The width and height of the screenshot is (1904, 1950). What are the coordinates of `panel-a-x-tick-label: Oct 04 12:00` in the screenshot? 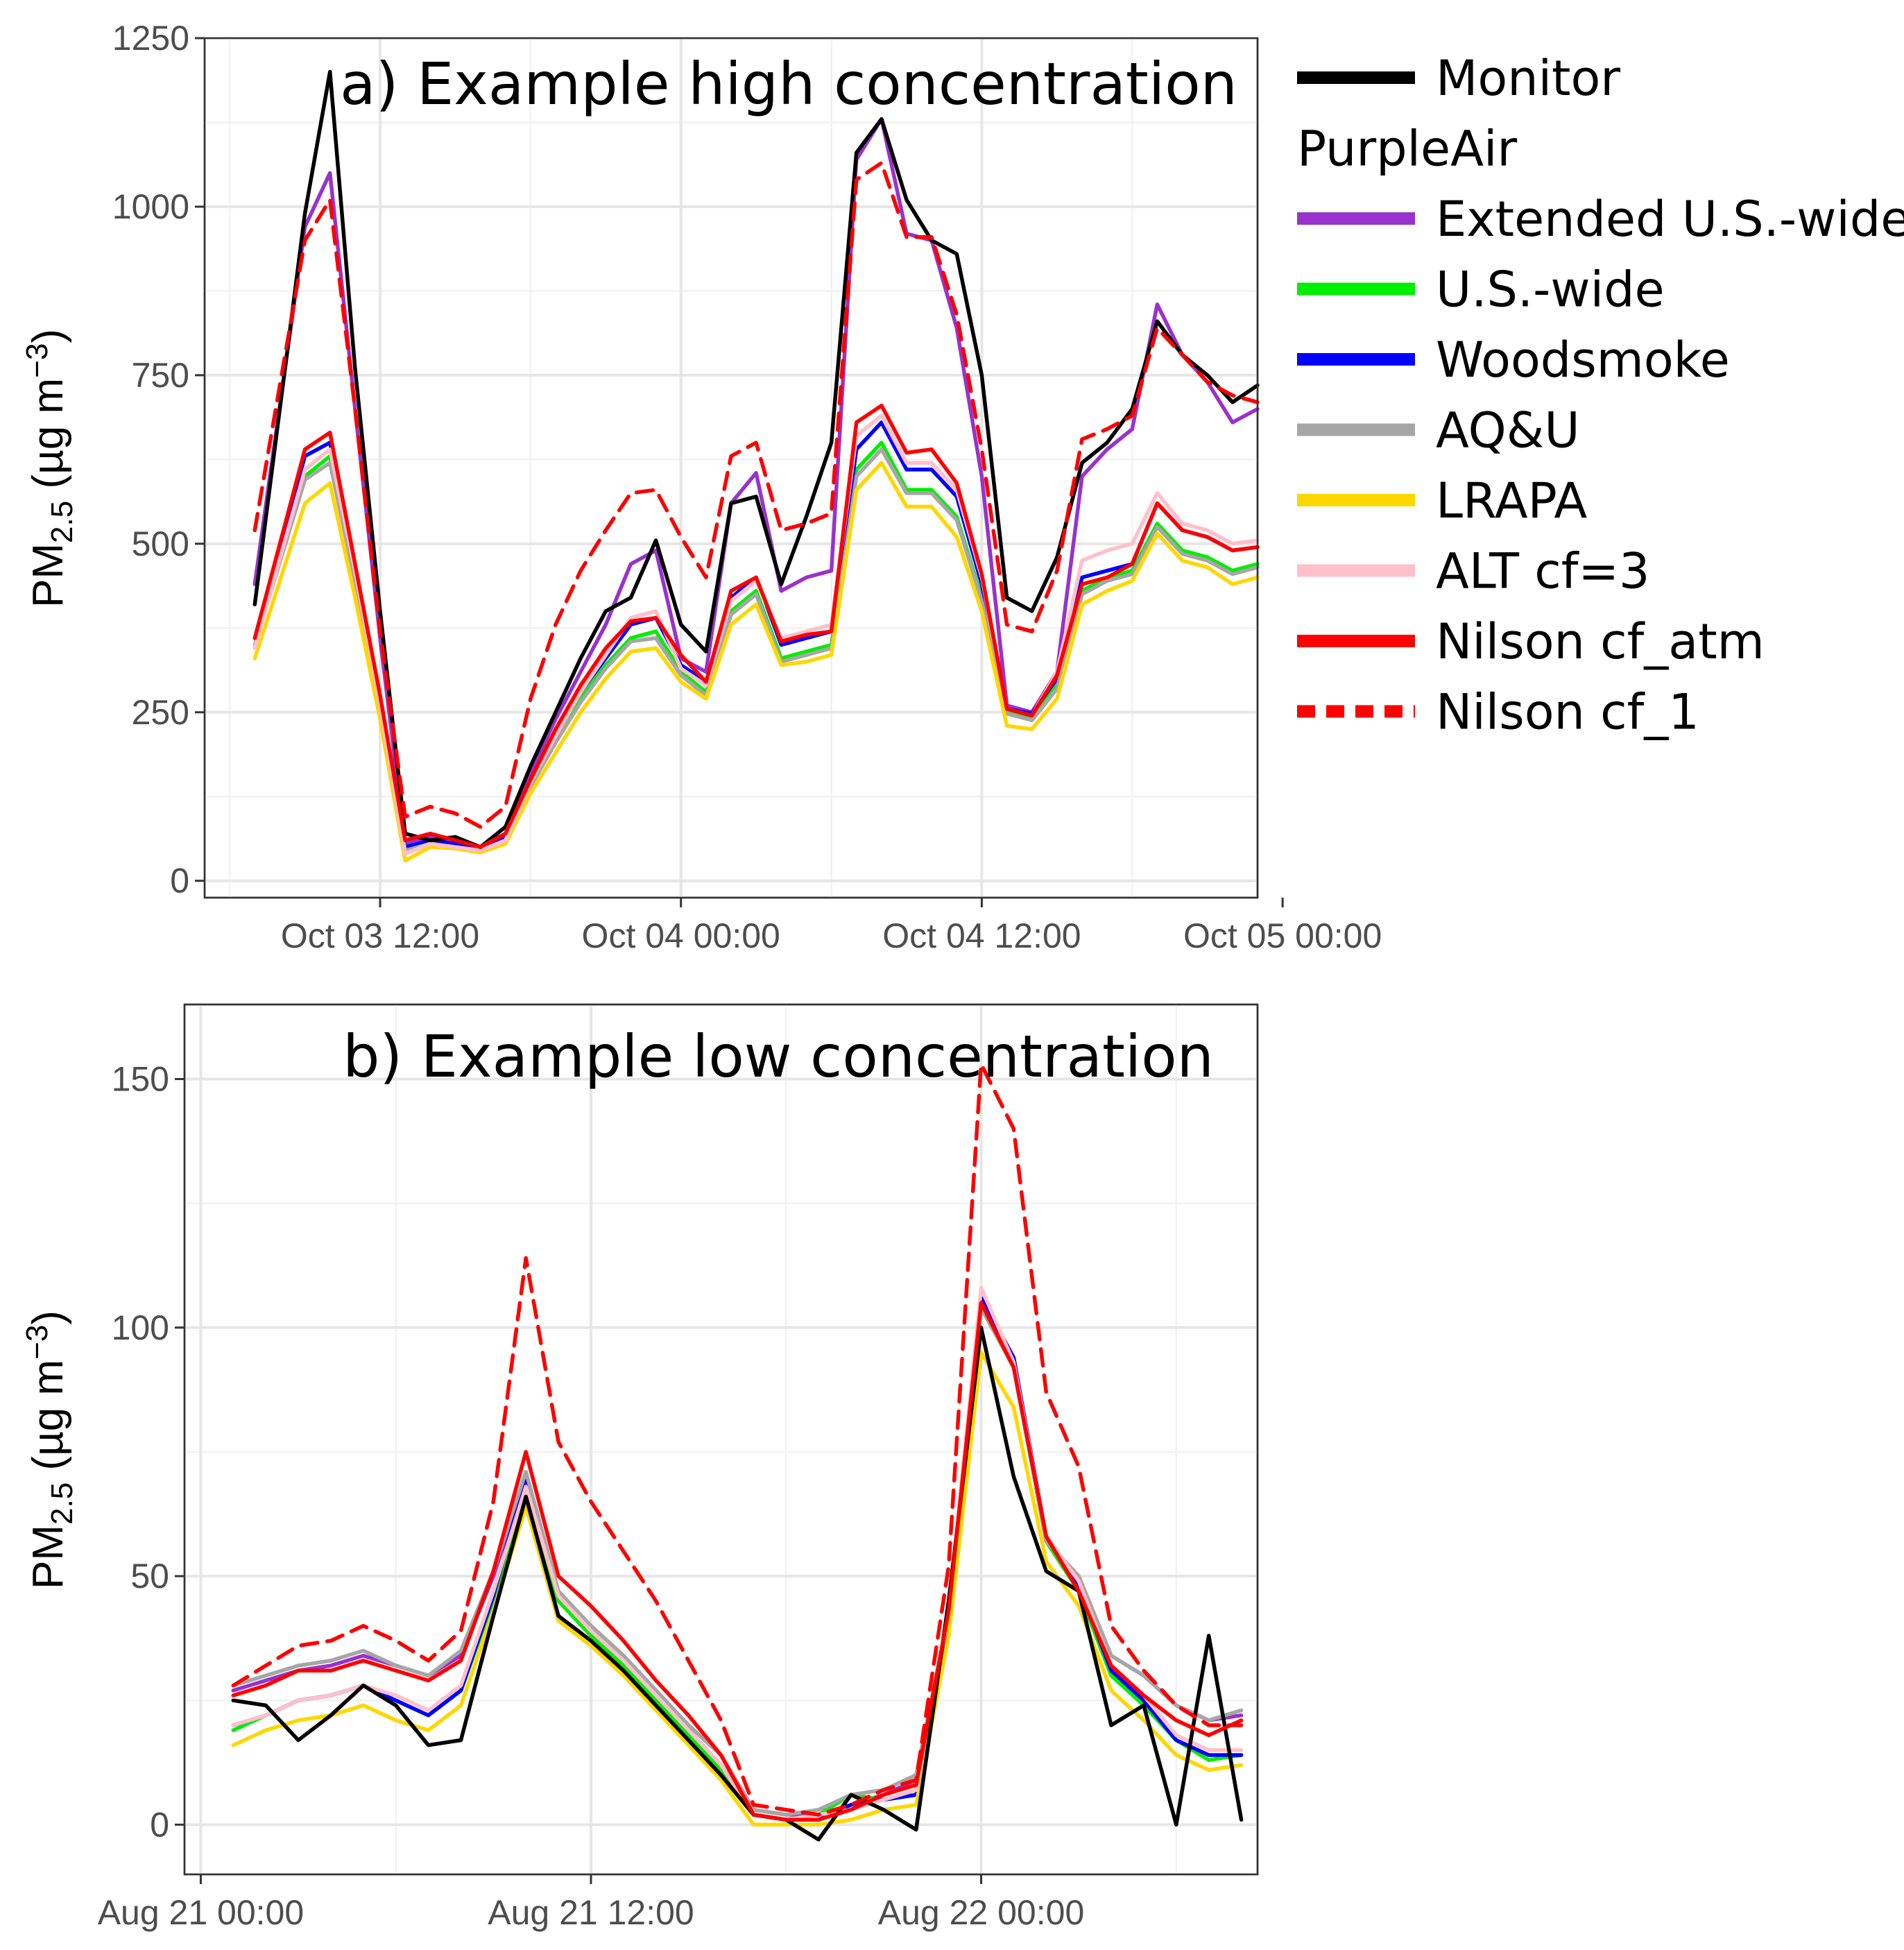 It's located at (981, 935).